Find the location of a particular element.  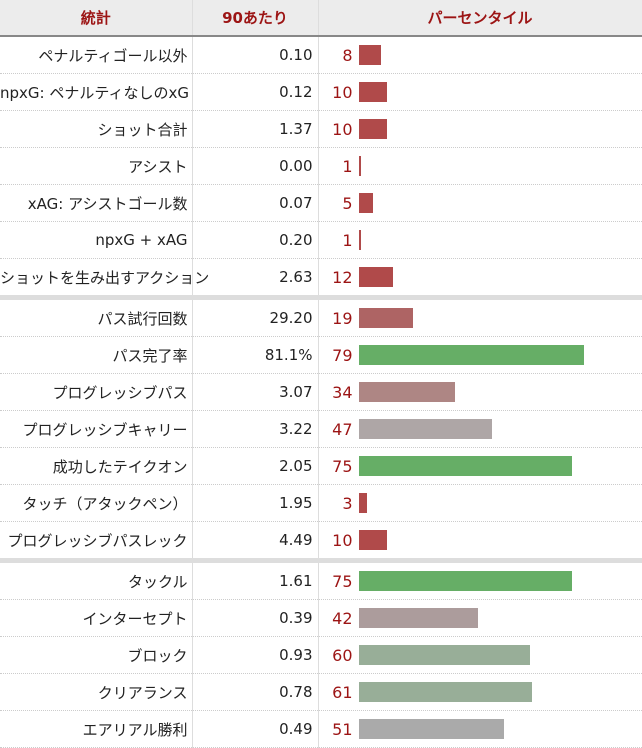

stat-name: インターセプト is located at coordinates (96, 618).